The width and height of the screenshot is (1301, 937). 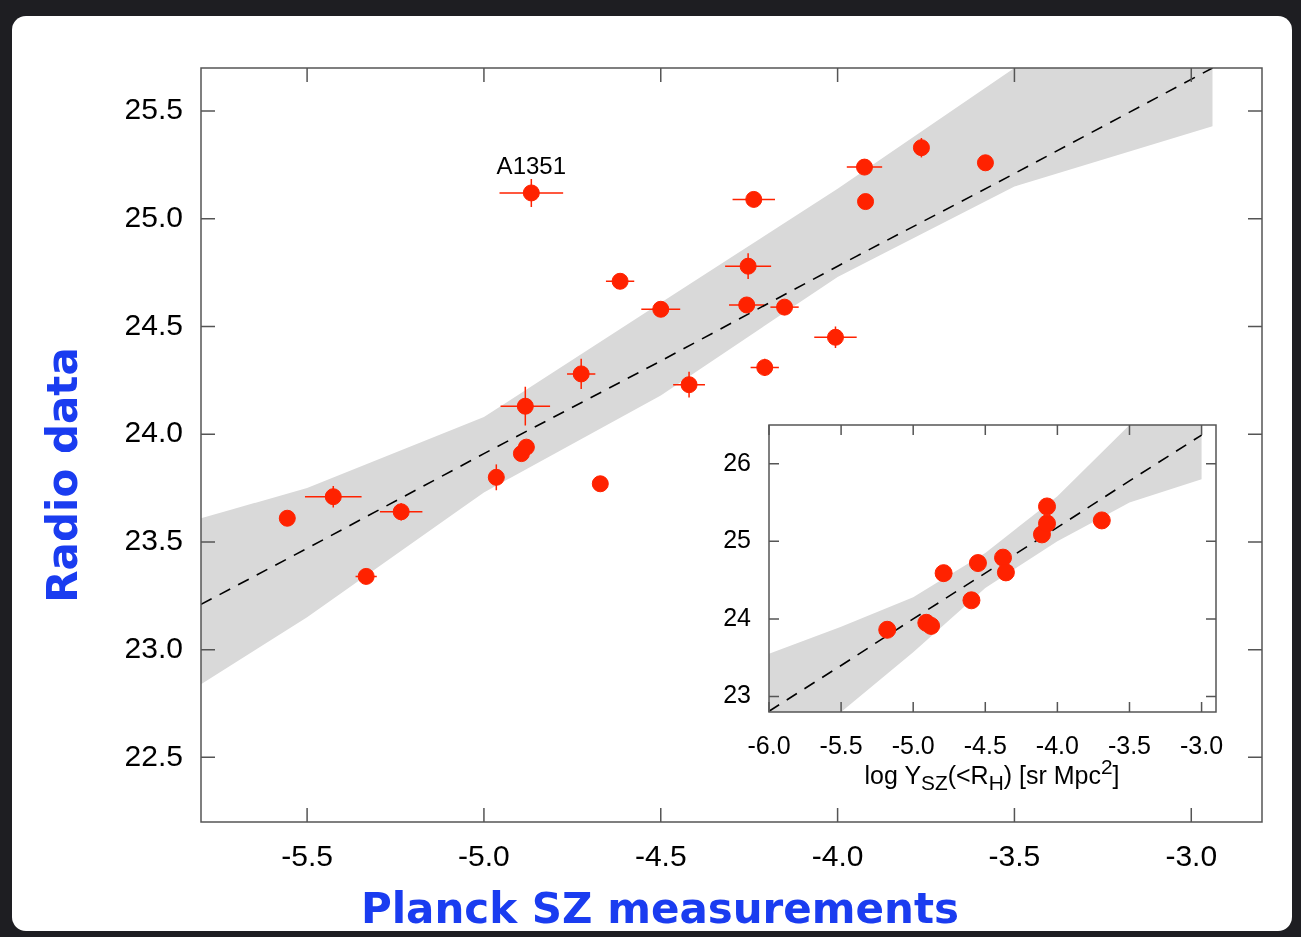 What do you see at coordinates (62, 475) in the screenshot?
I see `y-axis-title: Radio data` at bounding box center [62, 475].